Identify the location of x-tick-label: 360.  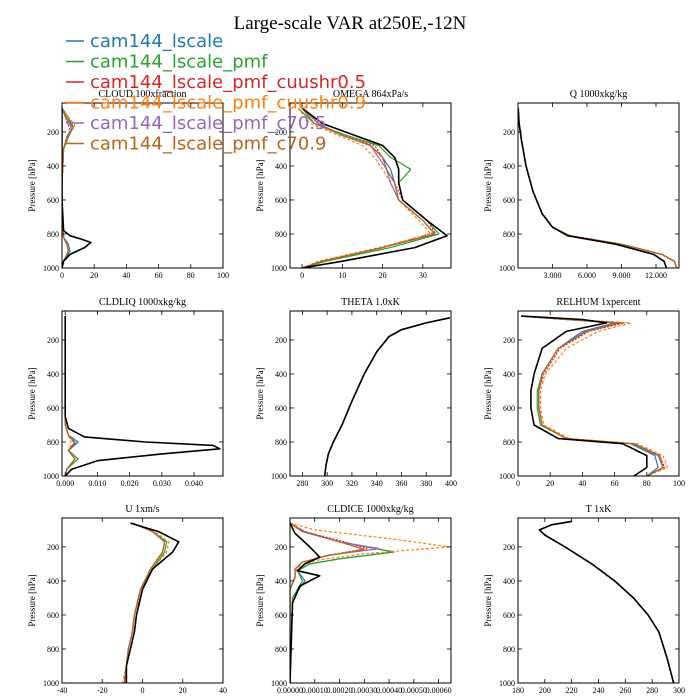
(401, 483).